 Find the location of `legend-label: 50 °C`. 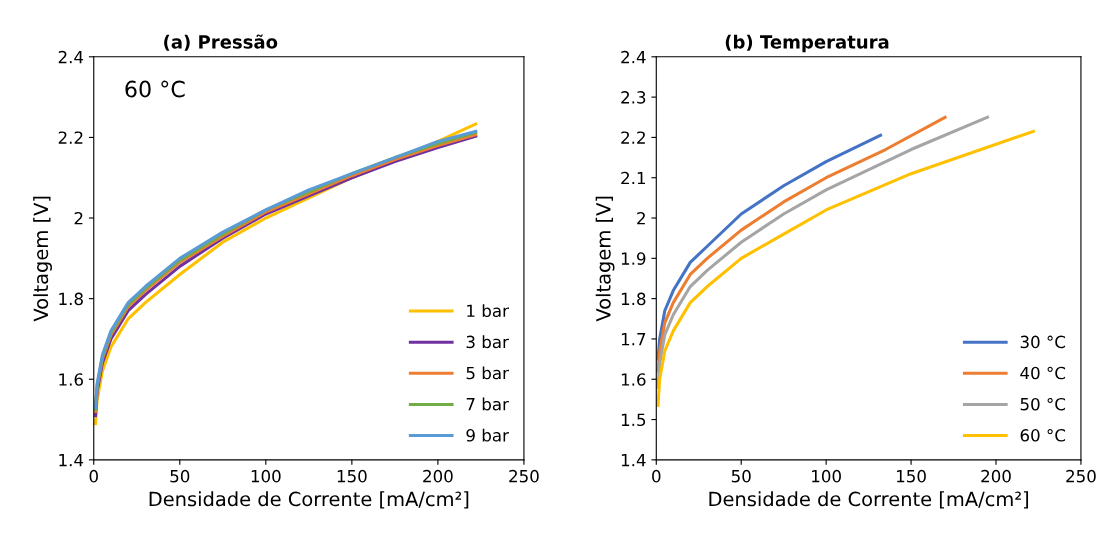

legend-label: 50 °C is located at coordinates (1043, 404).